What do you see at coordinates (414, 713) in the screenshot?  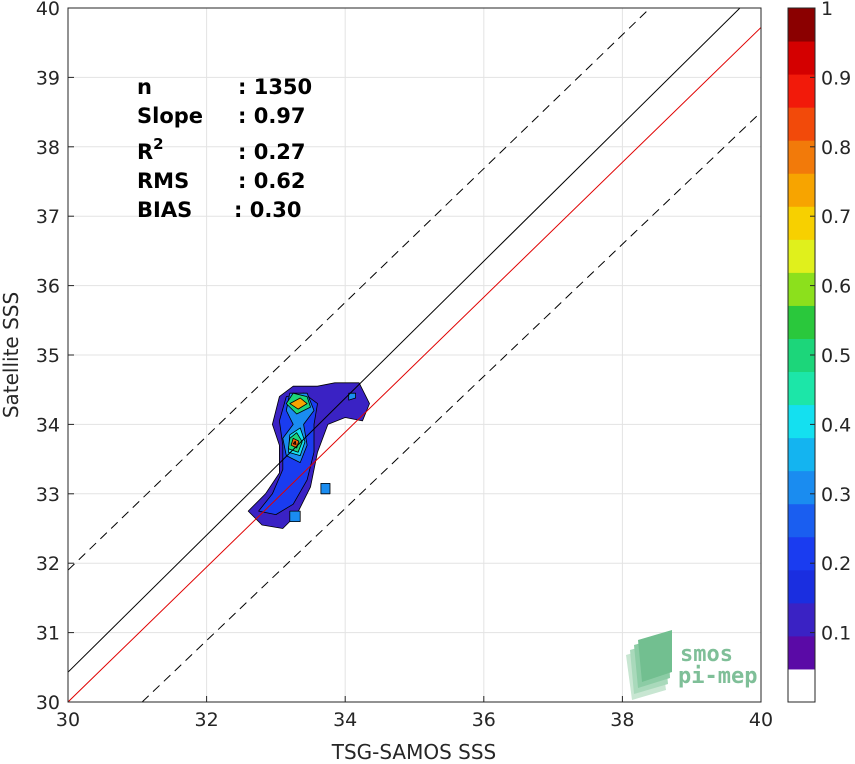 I see `x-axis-ticks: 30 32 34 36 38 40` at bounding box center [414, 713].